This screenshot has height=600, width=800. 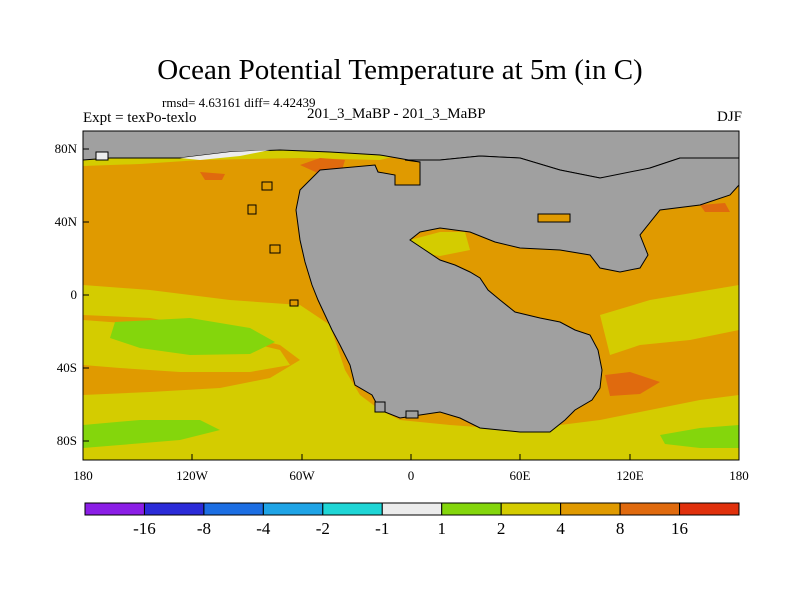 What do you see at coordinates (225, 155) in the screenshot?
I see `sea-ice-west` at bounding box center [225, 155].